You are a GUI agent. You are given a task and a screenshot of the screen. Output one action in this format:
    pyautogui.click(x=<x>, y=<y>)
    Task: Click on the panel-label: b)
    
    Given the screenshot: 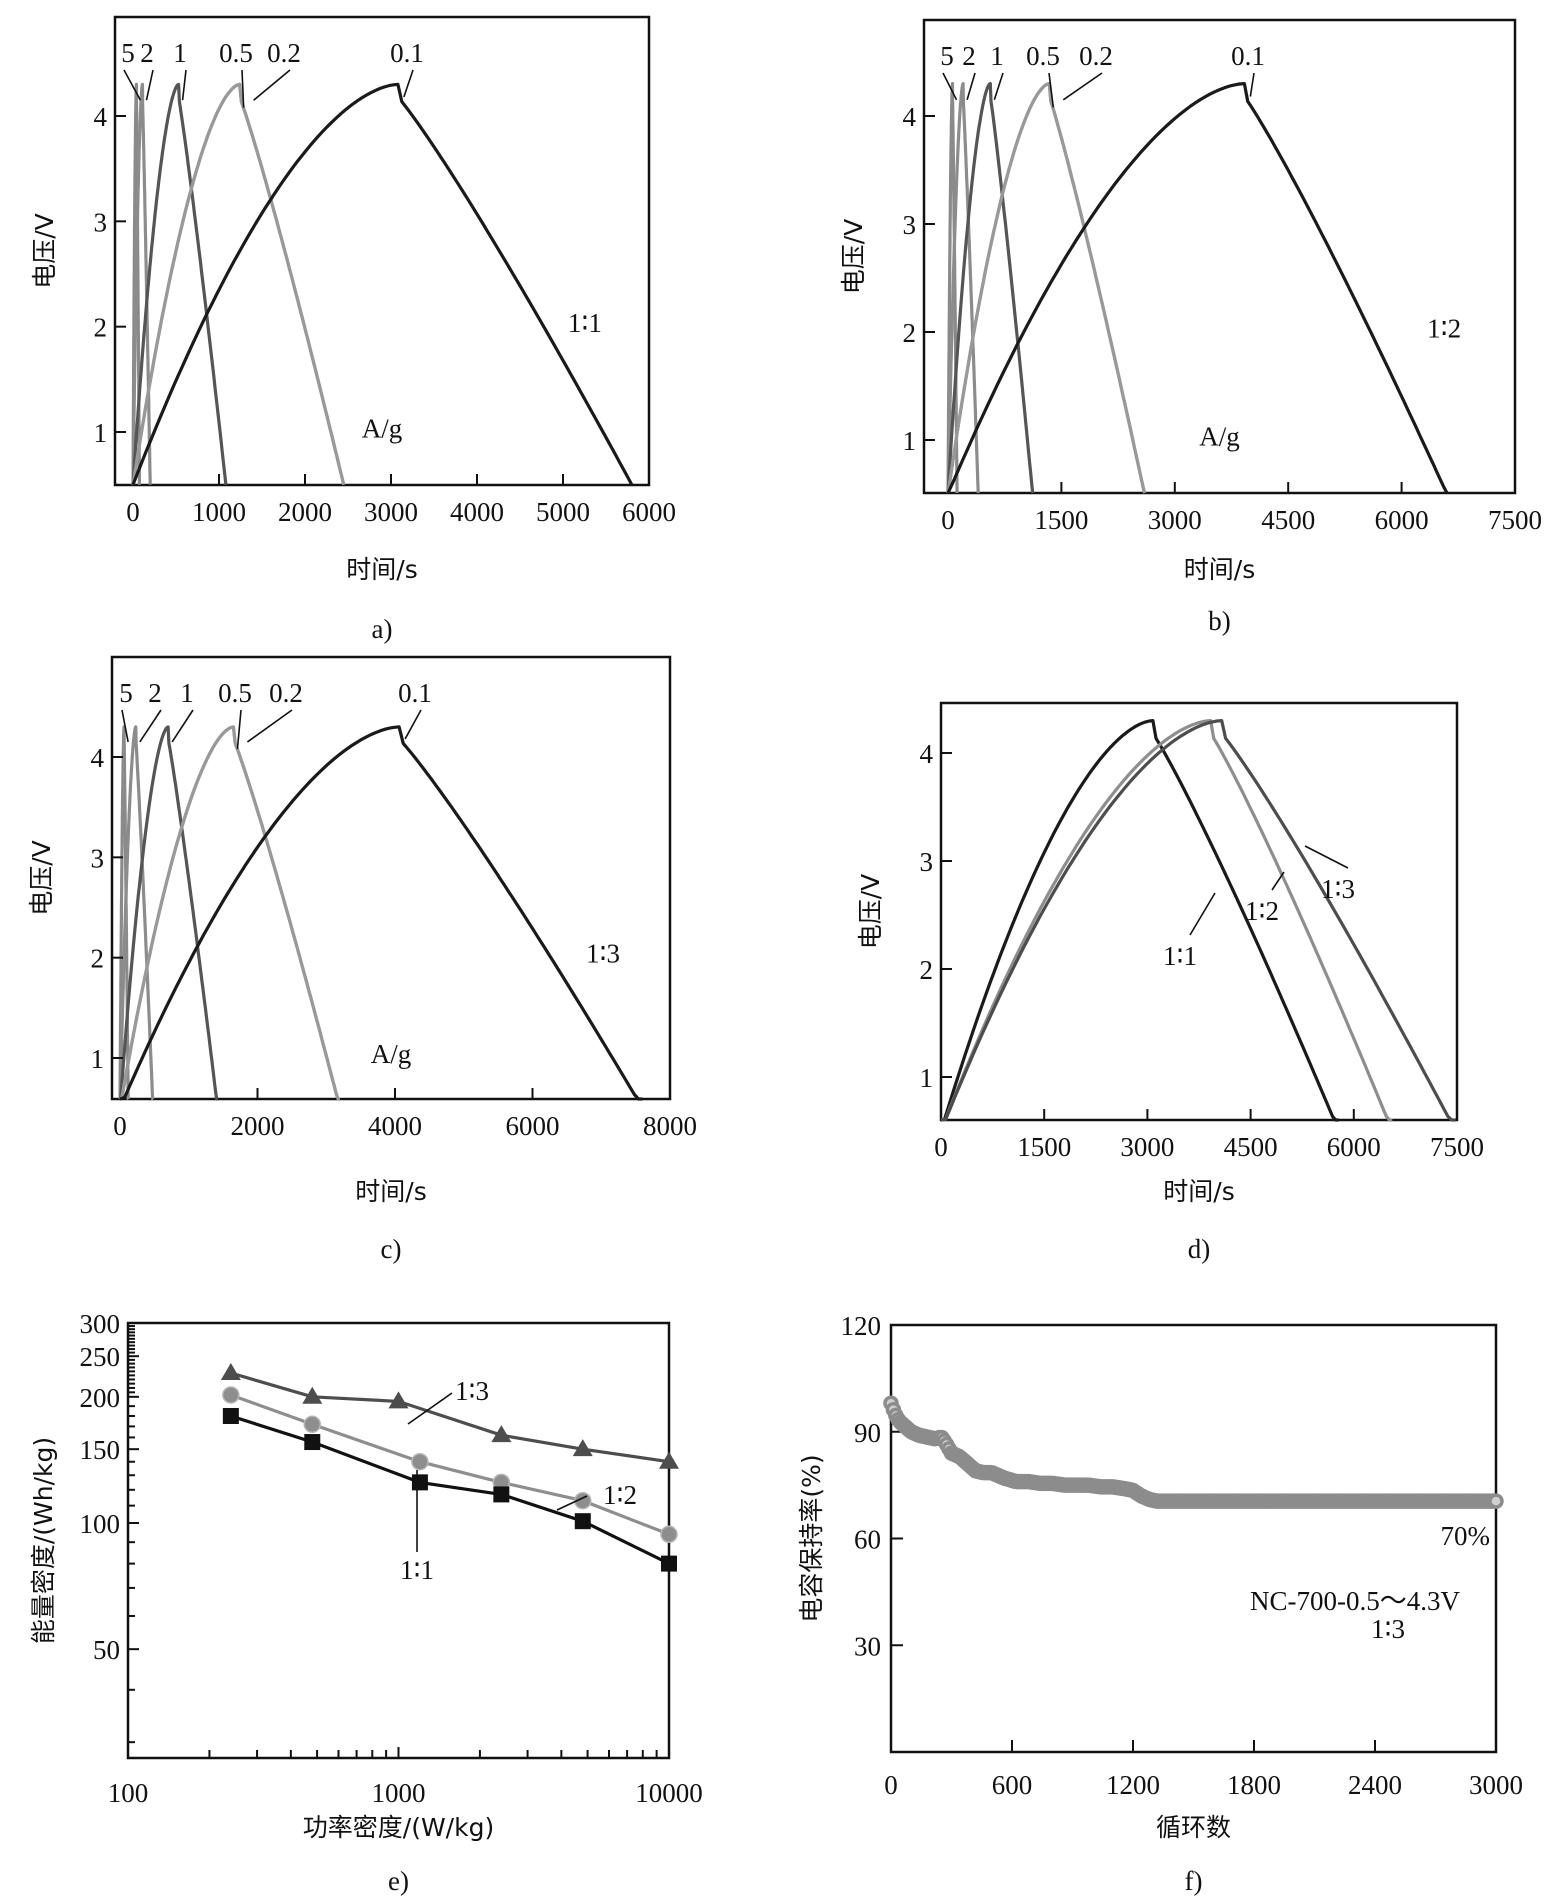 What is the action you would take?
    pyautogui.click(x=1219, y=621)
    